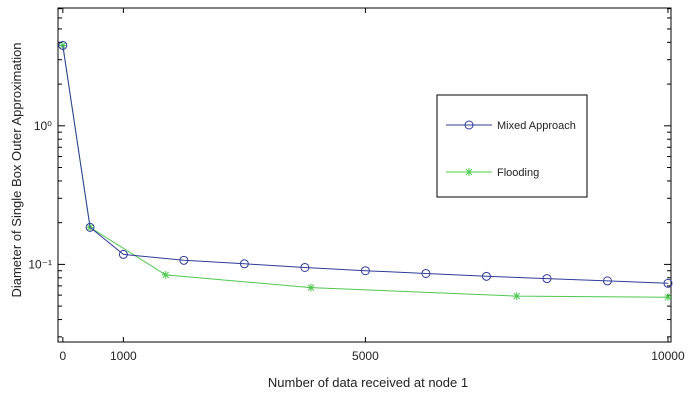  Describe the element at coordinates (536, 126) in the screenshot. I see `legend-label: Mixed Approach` at that location.